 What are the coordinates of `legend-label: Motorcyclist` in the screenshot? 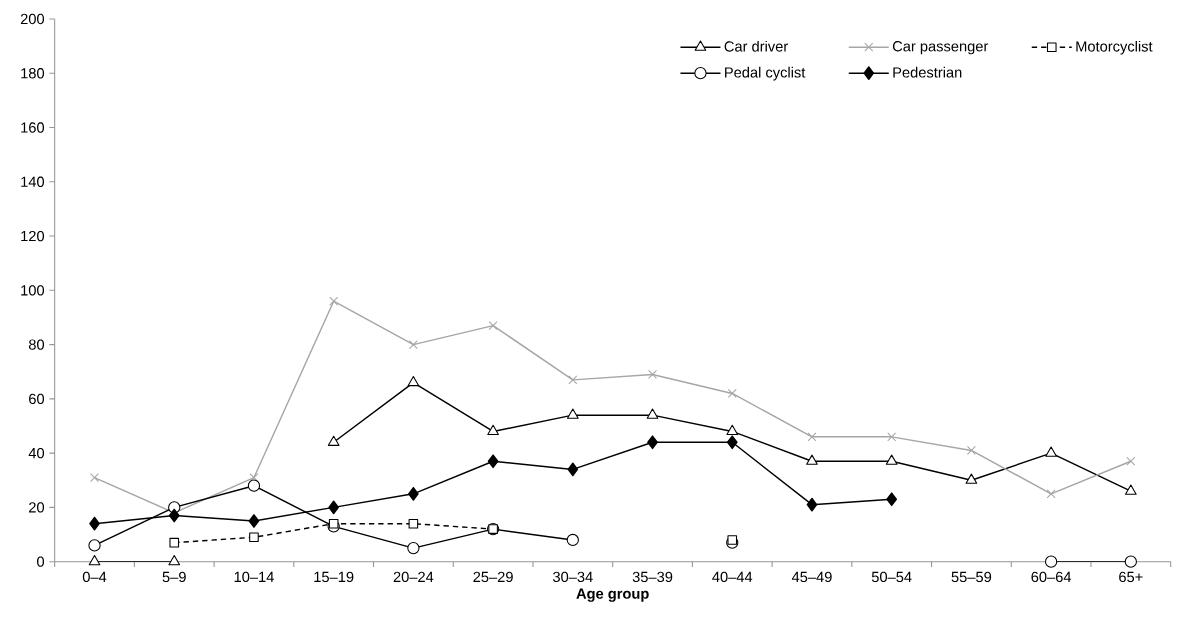 It's located at (1114, 47).